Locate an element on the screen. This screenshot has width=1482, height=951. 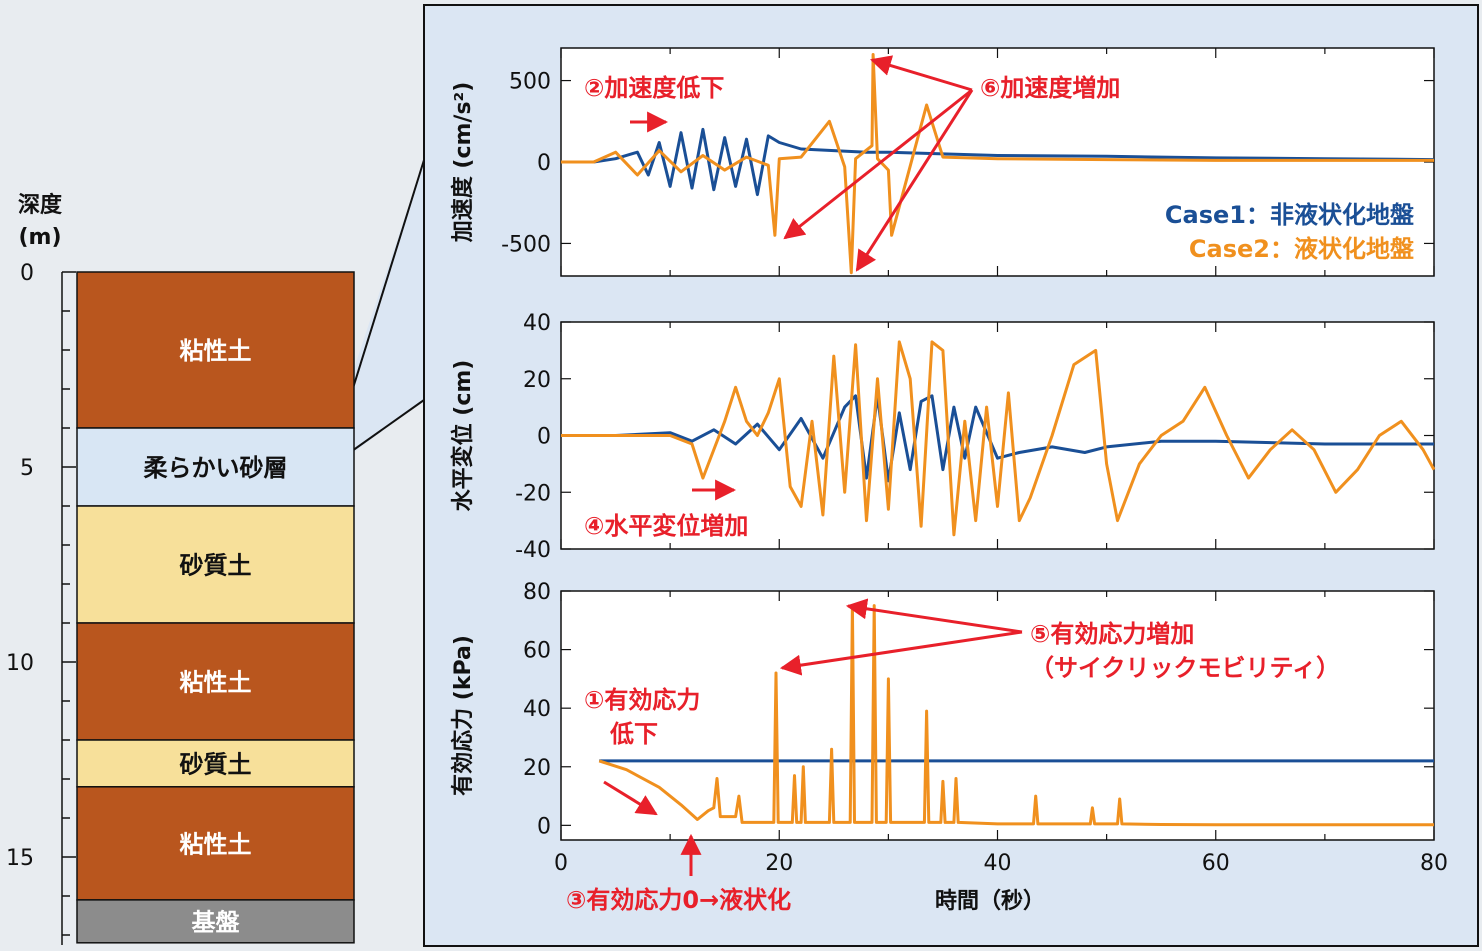
depth-tick-label: 5 is located at coordinates (27, 468).